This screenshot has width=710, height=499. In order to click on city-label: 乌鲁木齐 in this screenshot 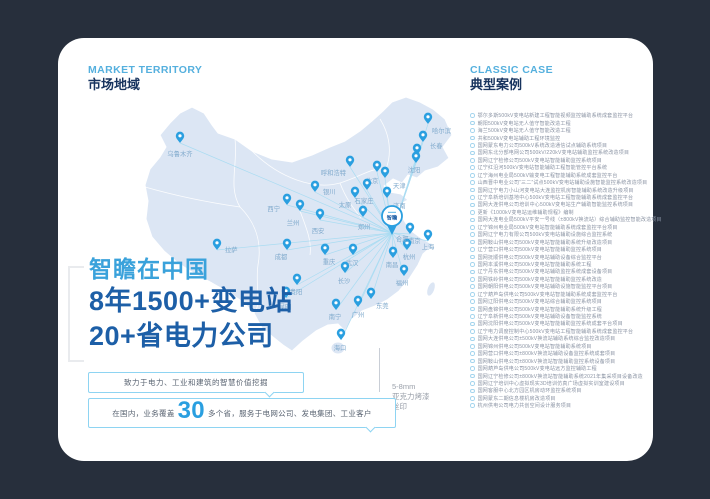, I will do `click(180, 153)`.